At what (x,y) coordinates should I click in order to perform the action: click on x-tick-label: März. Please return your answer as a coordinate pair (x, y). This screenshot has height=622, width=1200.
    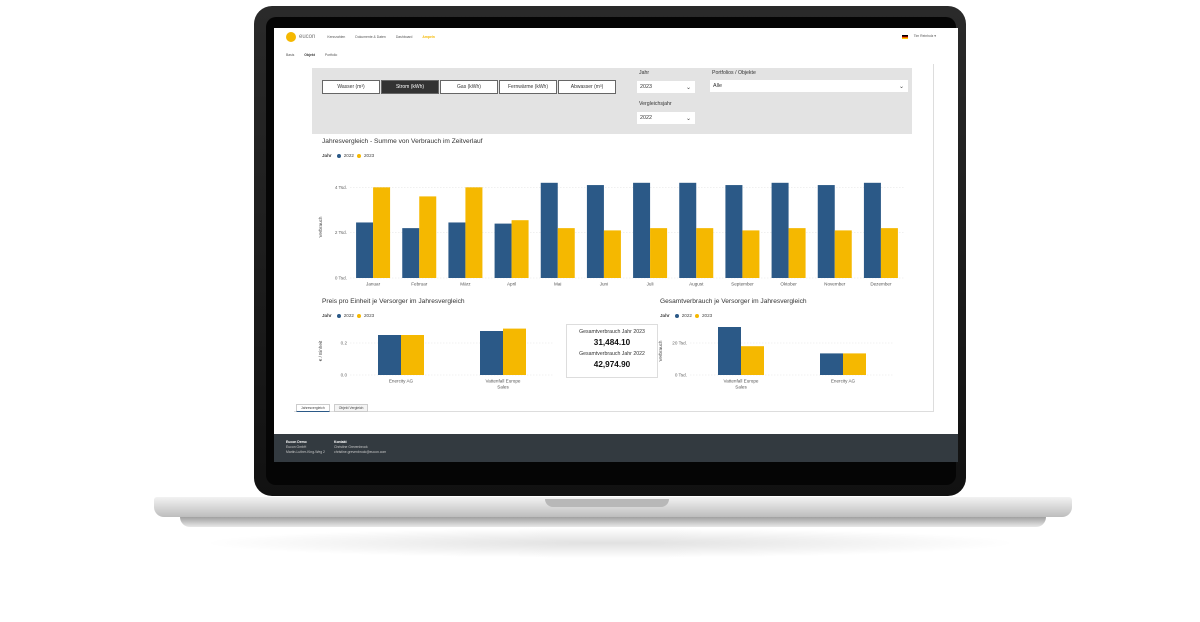
    Looking at the image, I should click on (465, 284).